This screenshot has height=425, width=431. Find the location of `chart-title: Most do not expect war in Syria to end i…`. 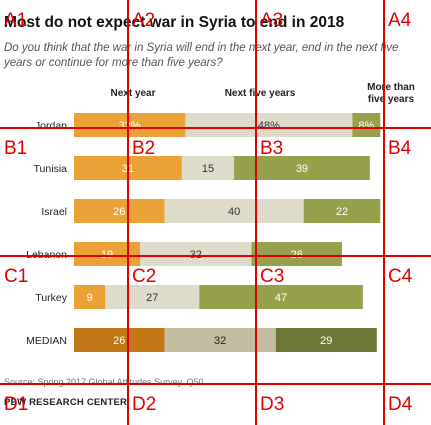

chart-title: Most do not expect war in Syria to end i… is located at coordinates (174, 22).